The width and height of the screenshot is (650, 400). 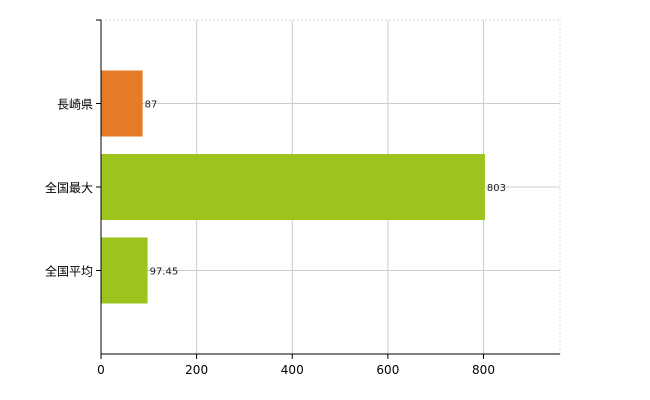 What do you see at coordinates (483, 370) in the screenshot?
I see `x-tick-label-4: 800` at bounding box center [483, 370].